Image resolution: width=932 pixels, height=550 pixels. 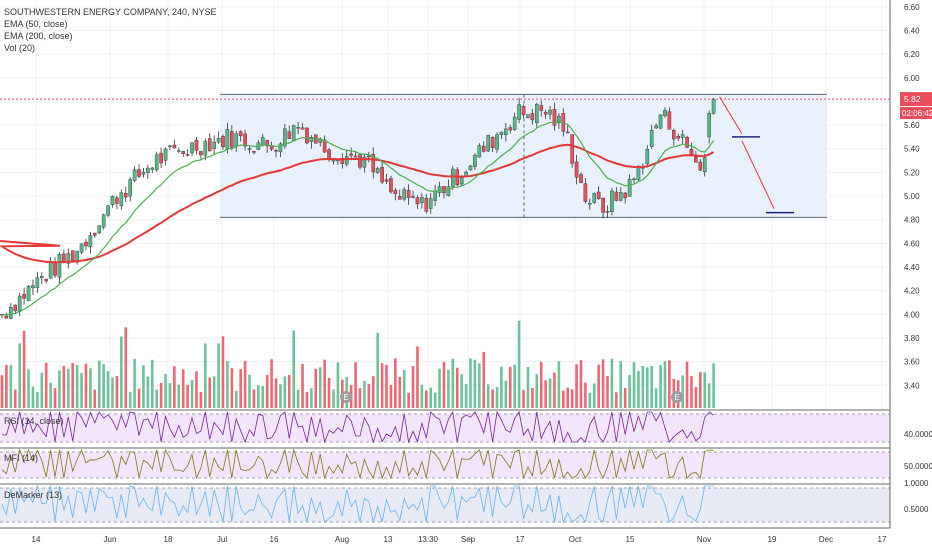 I want to click on price-tick-label: 4.60, so click(x=912, y=243).